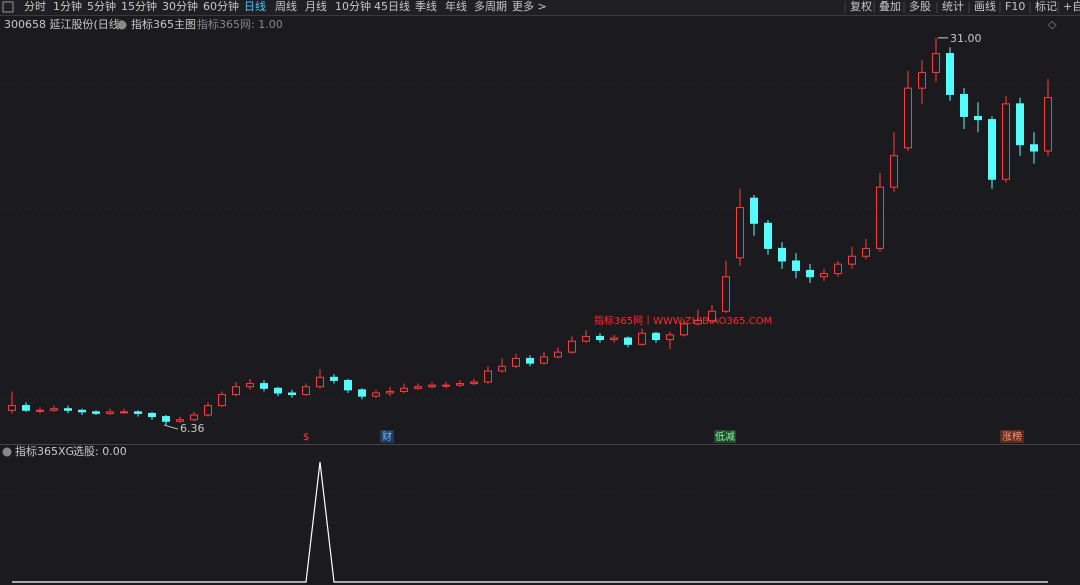  I want to click on diamond-icon: ◇, so click(1052, 24).